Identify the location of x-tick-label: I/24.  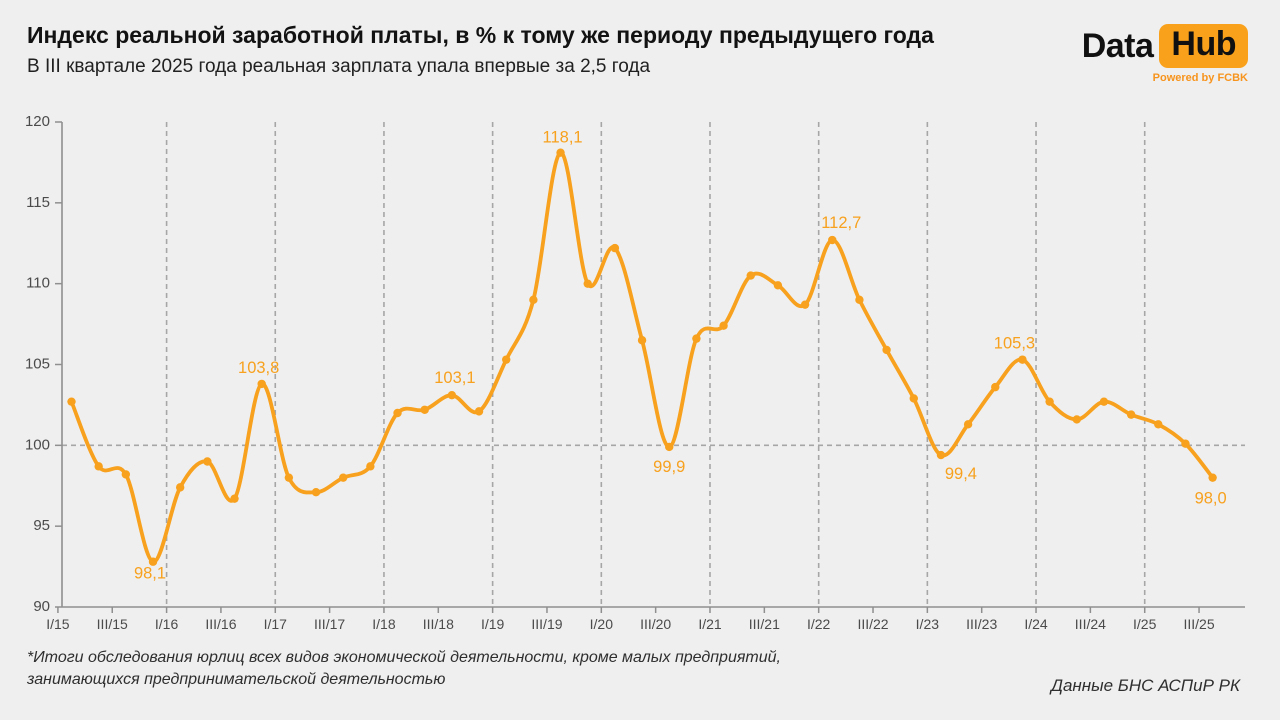
(1036, 624).